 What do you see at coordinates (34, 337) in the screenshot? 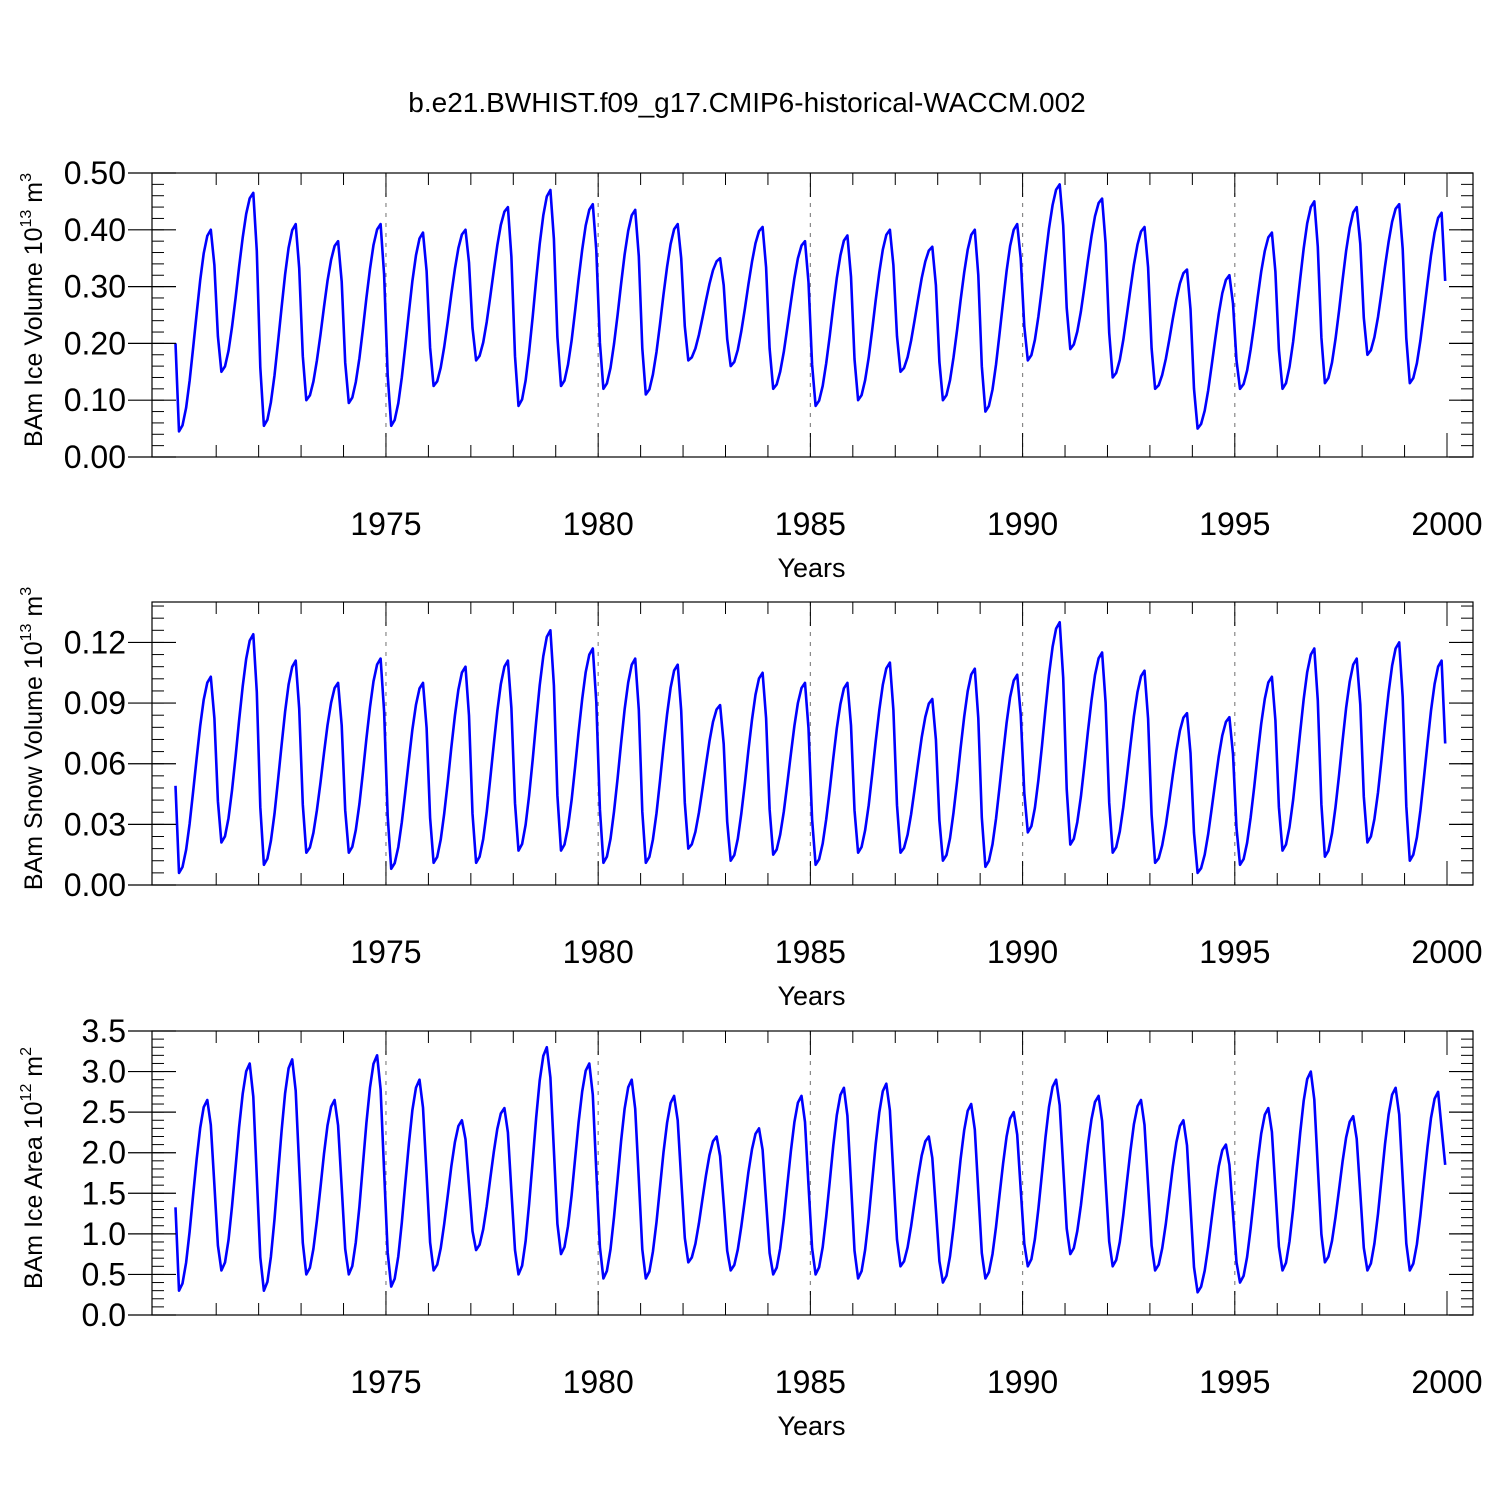
I see `ice-volume-ylabel-text: BAm Ice Volume 10` at bounding box center [34, 337].